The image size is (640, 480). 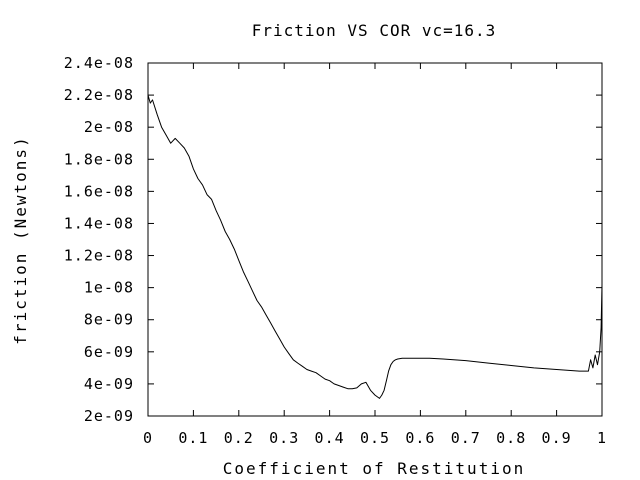 I want to click on y-tick-label: 2.2e-08, so click(x=99, y=95).